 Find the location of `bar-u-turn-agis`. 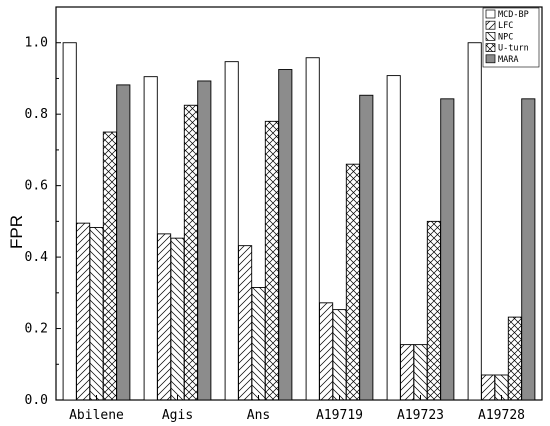

bar-u-turn-agis is located at coordinates (190, 252).